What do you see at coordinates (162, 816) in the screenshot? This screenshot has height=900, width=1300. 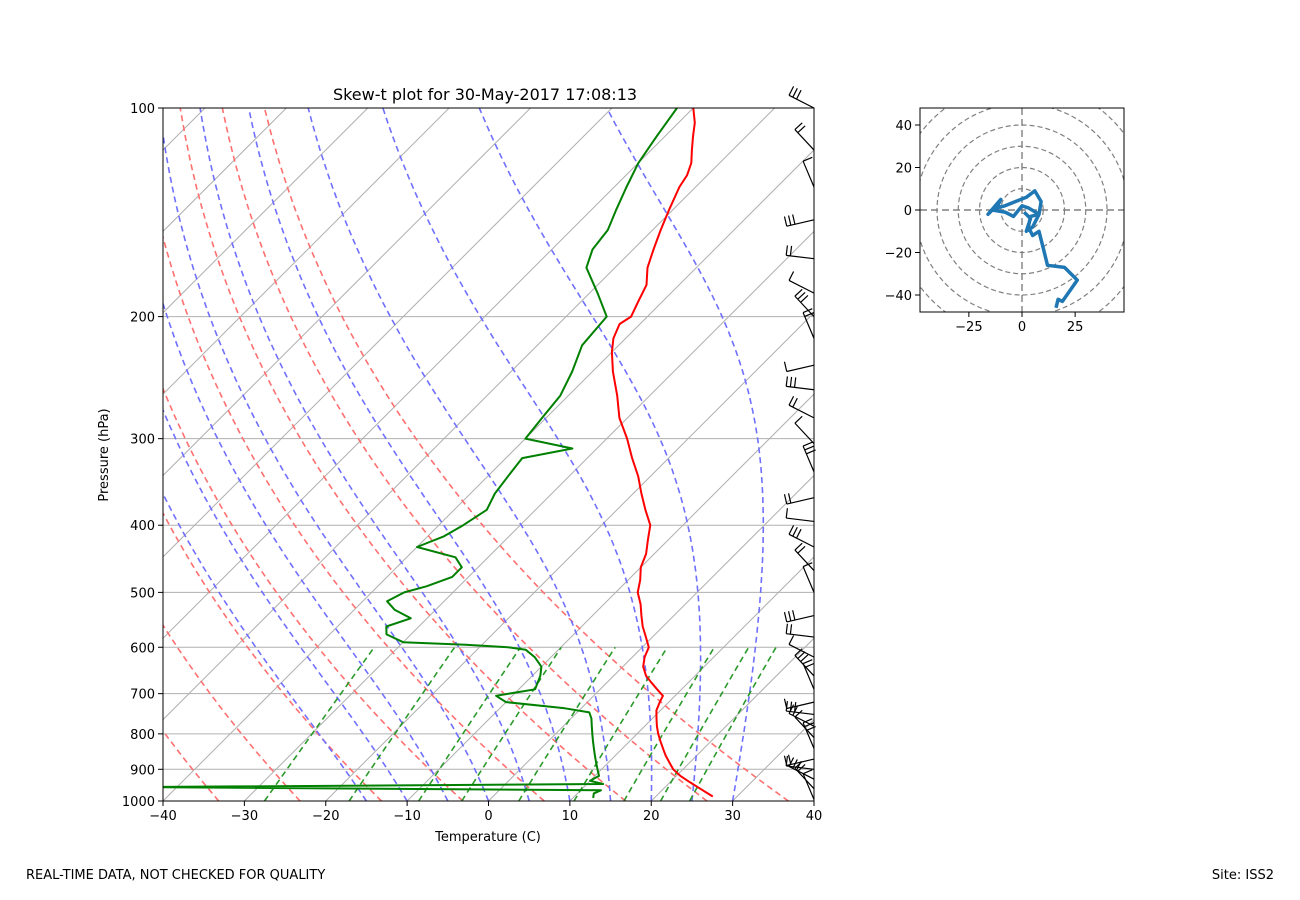 I see `x-tick-label: −40` at bounding box center [162, 816].